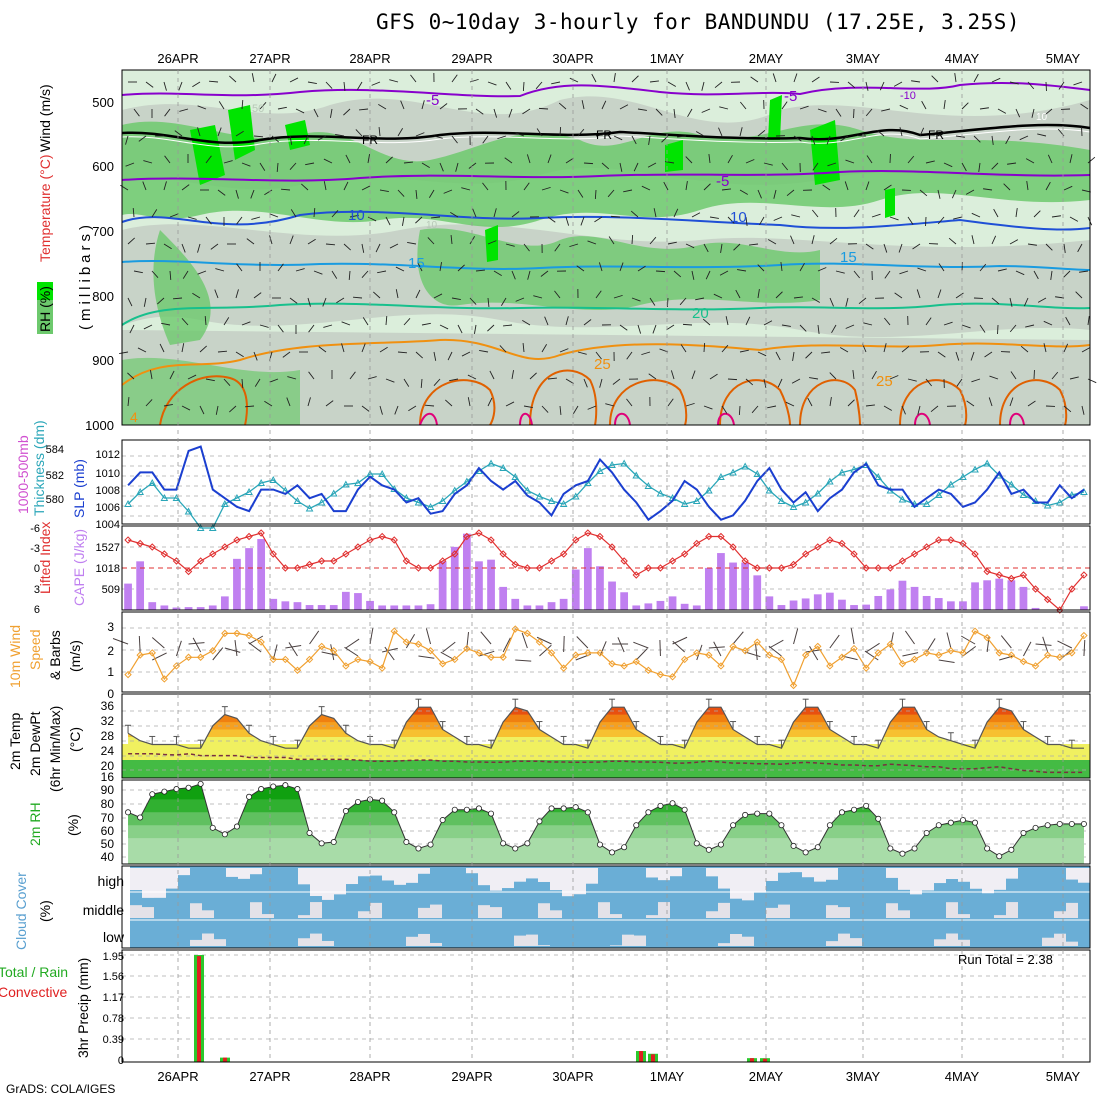 The image size is (1100, 1100). What do you see at coordinates (908, 96) in the screenshot?
I see `temp-label-m10: -10` at bounding box center [908, 96].